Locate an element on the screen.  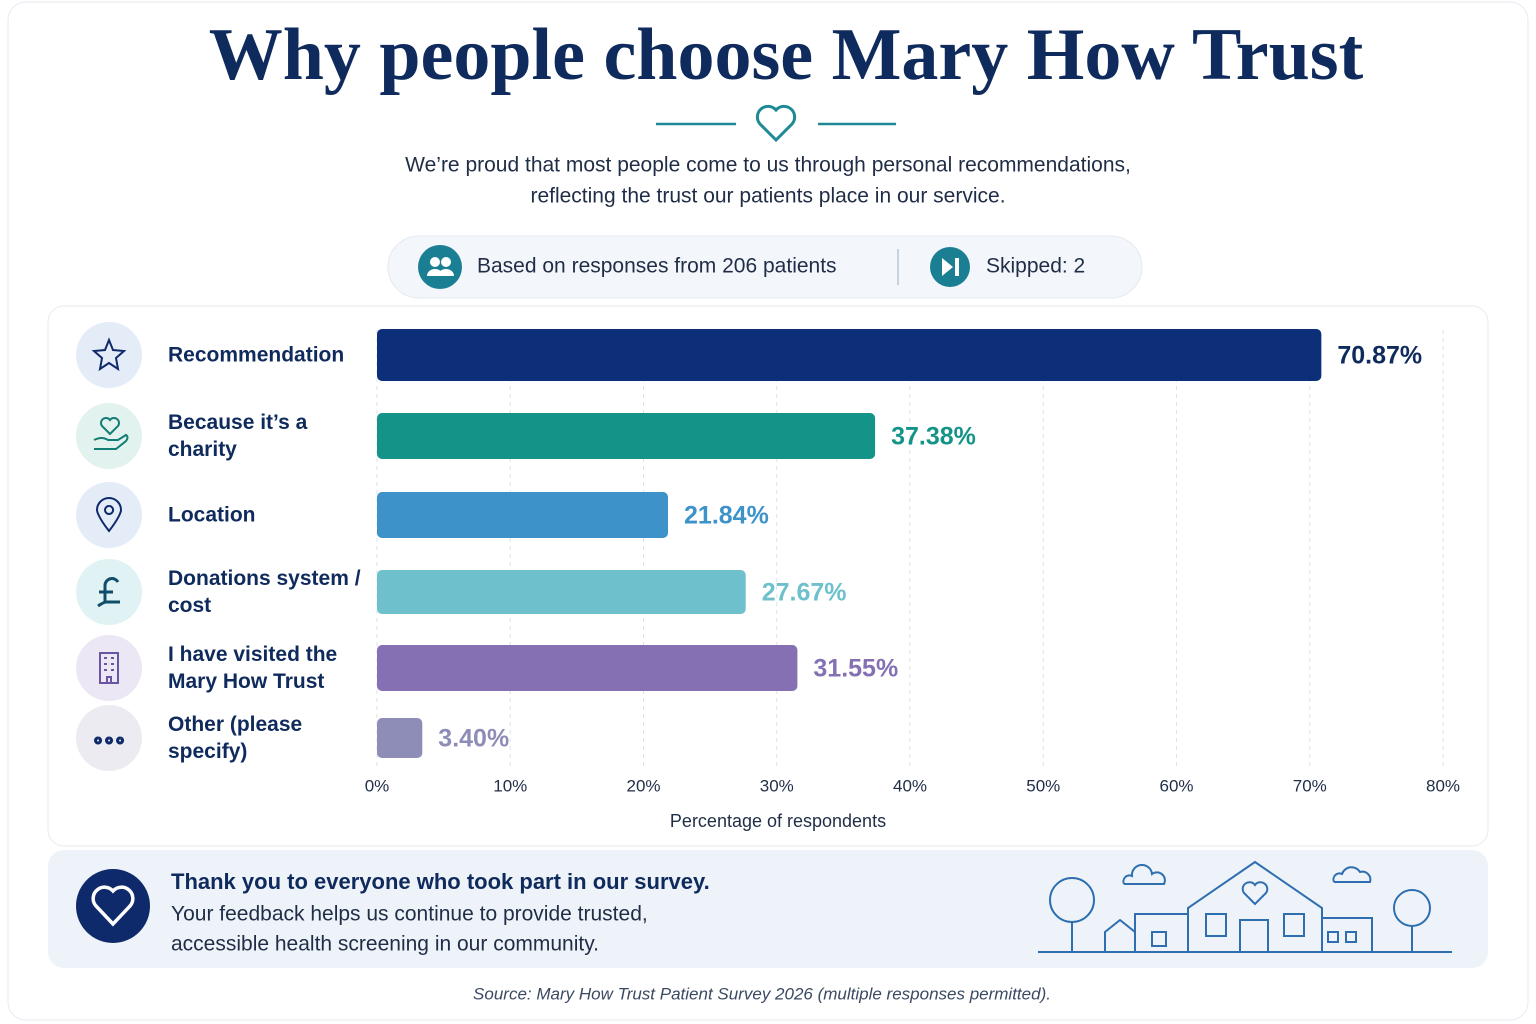
x-tick-label: 40% is located at coordinates (910, 785).